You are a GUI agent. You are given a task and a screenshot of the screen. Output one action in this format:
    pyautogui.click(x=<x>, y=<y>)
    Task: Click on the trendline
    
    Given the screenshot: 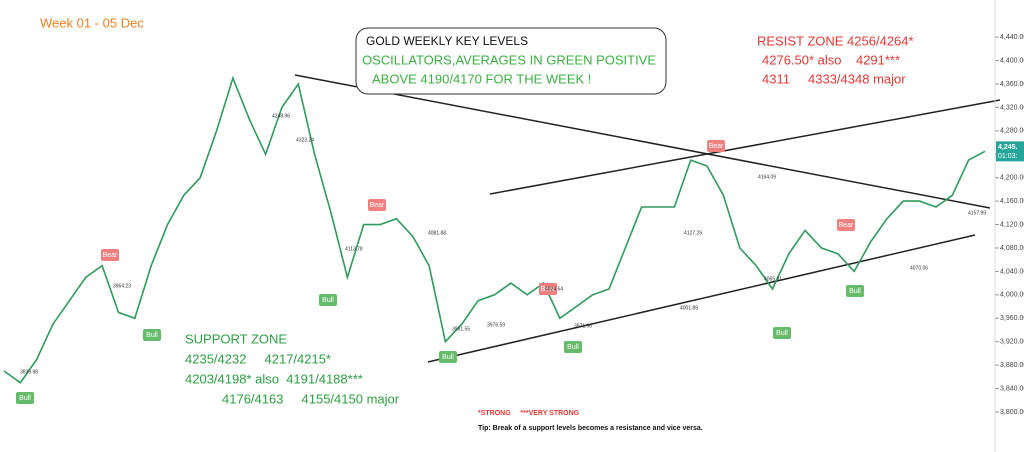 What is the action you would take?
    pyautogui.click(x=745, y=147)
    